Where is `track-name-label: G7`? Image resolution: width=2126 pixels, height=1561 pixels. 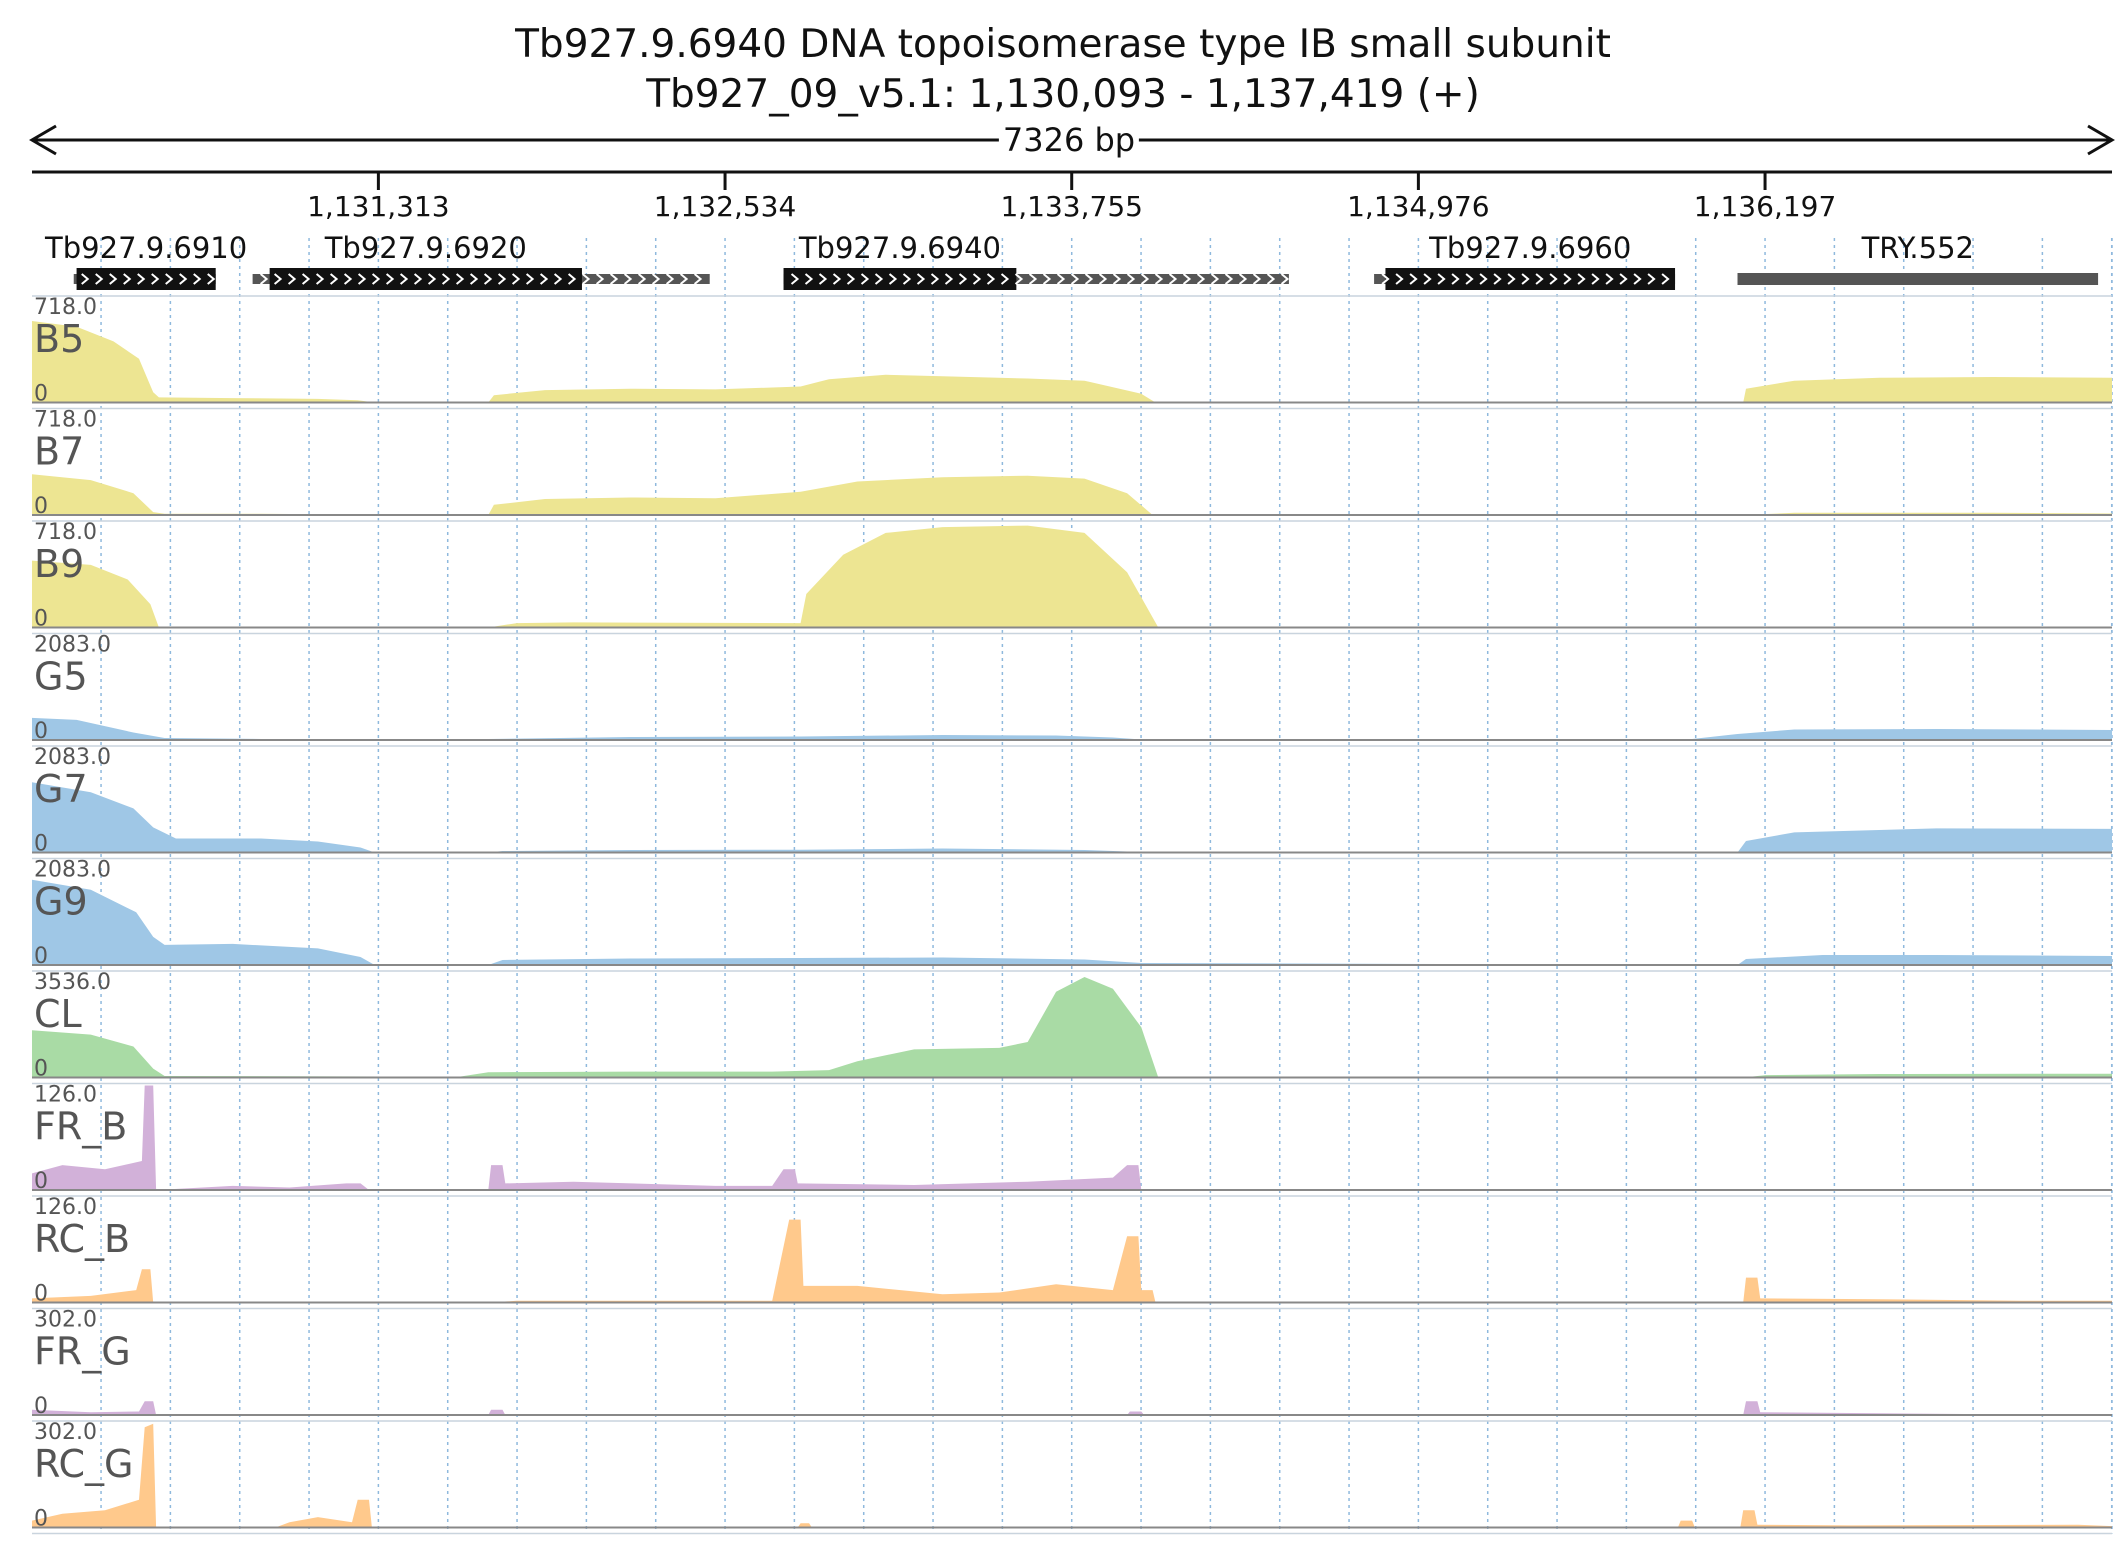
track-name-label: G7 is located at coordinates (61, 789).